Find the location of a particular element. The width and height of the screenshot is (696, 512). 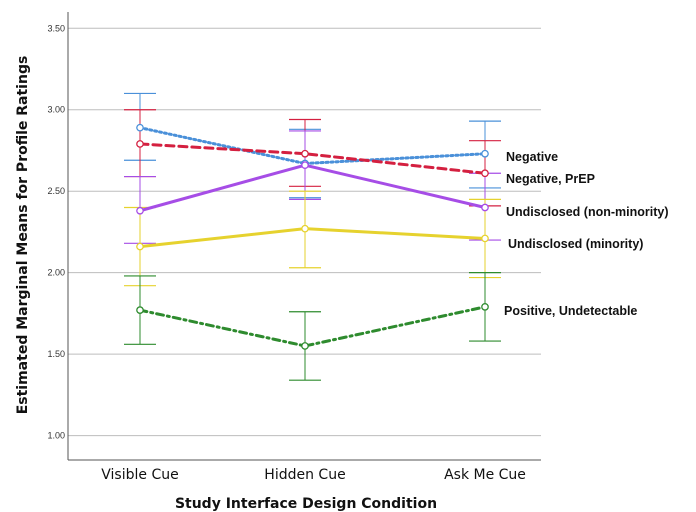

series-label: Negative is located at coordinates (532, 157).